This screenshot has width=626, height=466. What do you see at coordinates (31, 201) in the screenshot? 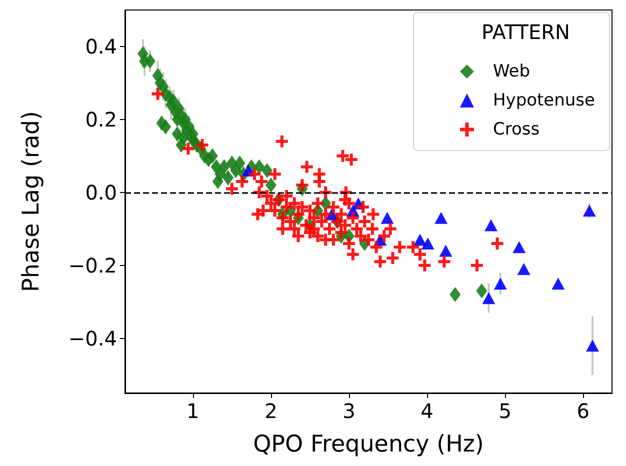
I see `y-axis-title: Phase Lag (rad)` at bounding box center [31, 201].